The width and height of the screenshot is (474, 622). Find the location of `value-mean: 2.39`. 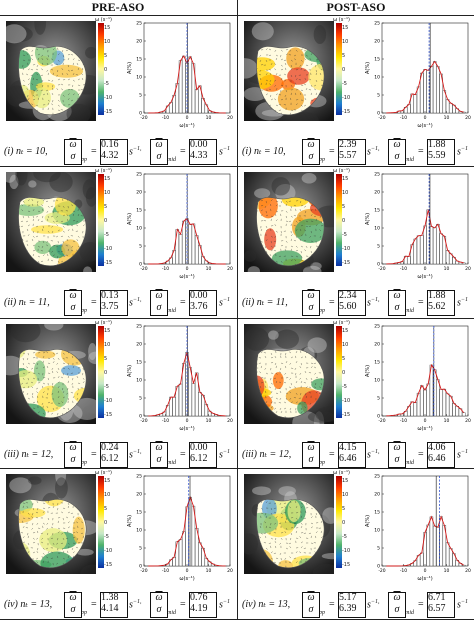

value-mean: 2.39 is located at coordinates (352, 144).